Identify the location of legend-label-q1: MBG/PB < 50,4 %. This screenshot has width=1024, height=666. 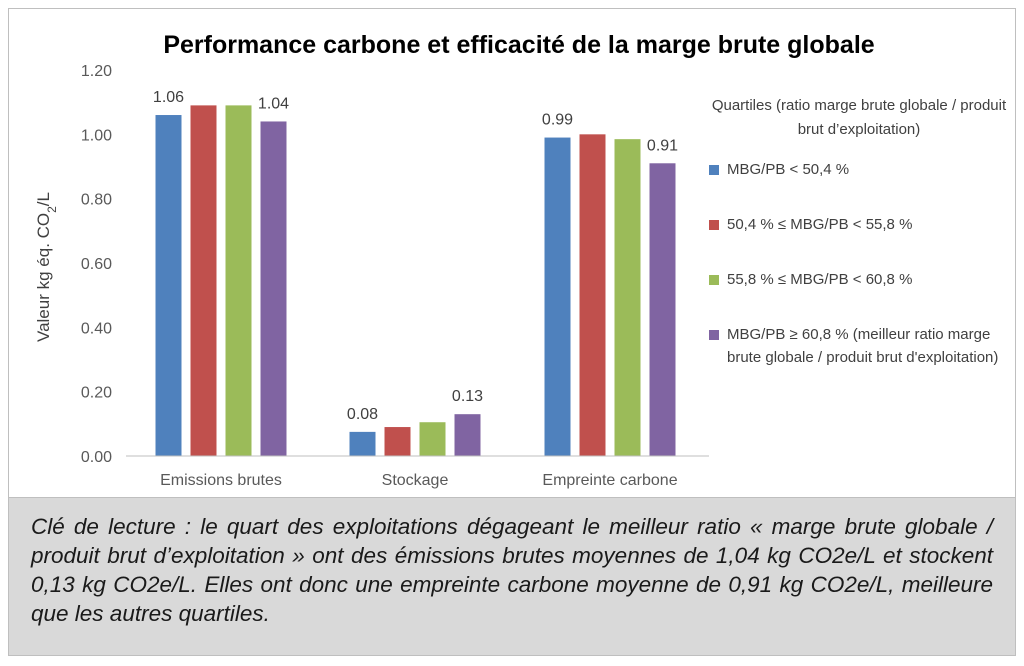
(788, 169).